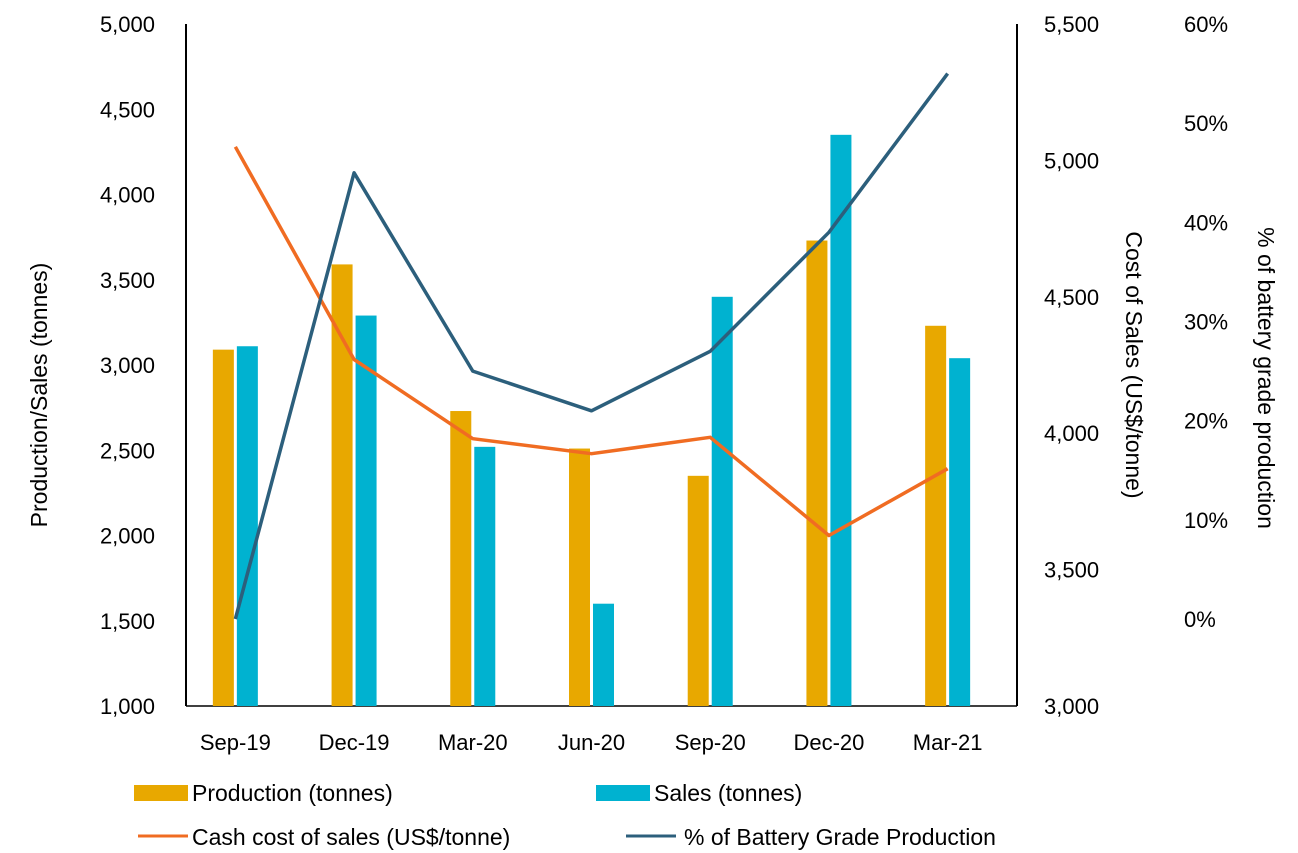 This screenshot has height=853, width=1298. I want to click on left-tick-label: 4,000, so click(127, 195).